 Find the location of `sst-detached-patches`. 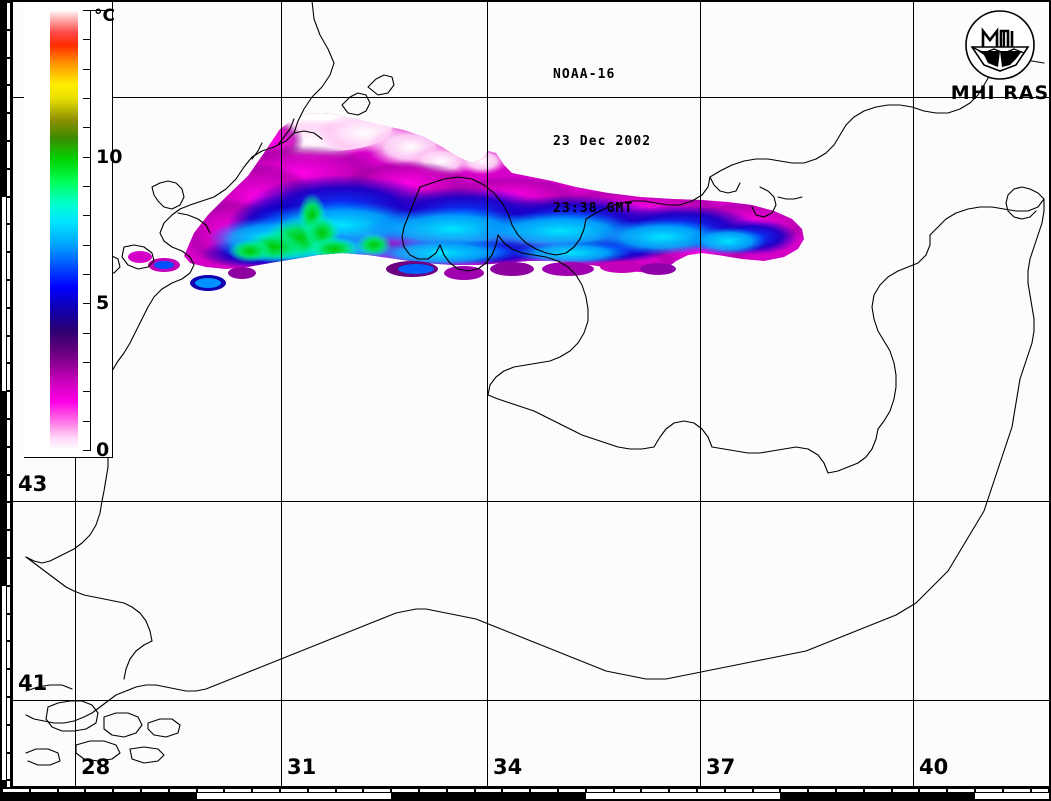

sst-detached-patches is located at coordinates (402, 271).